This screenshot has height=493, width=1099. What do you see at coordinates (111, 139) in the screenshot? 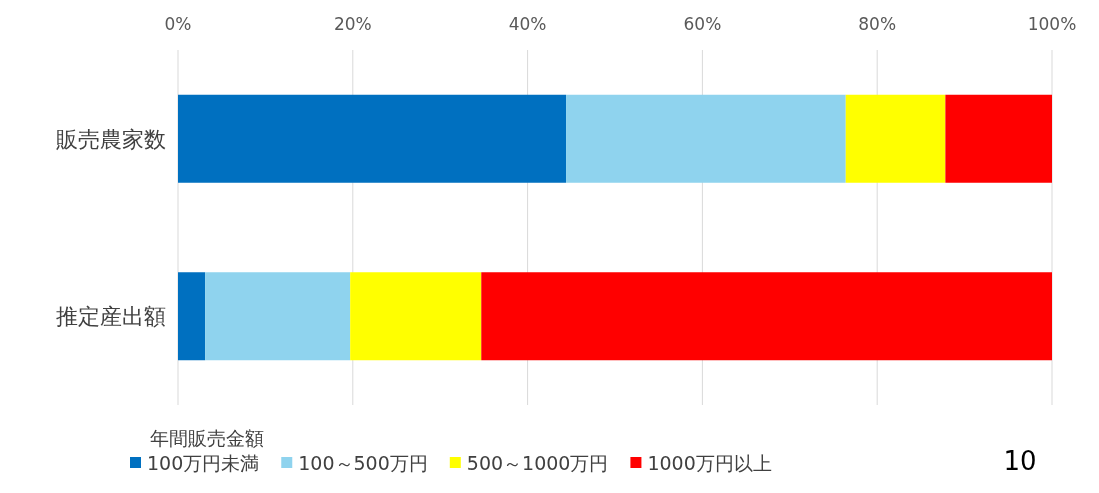
I see `y-tick-label: 販売農家数` at bounding box center [111, 139].